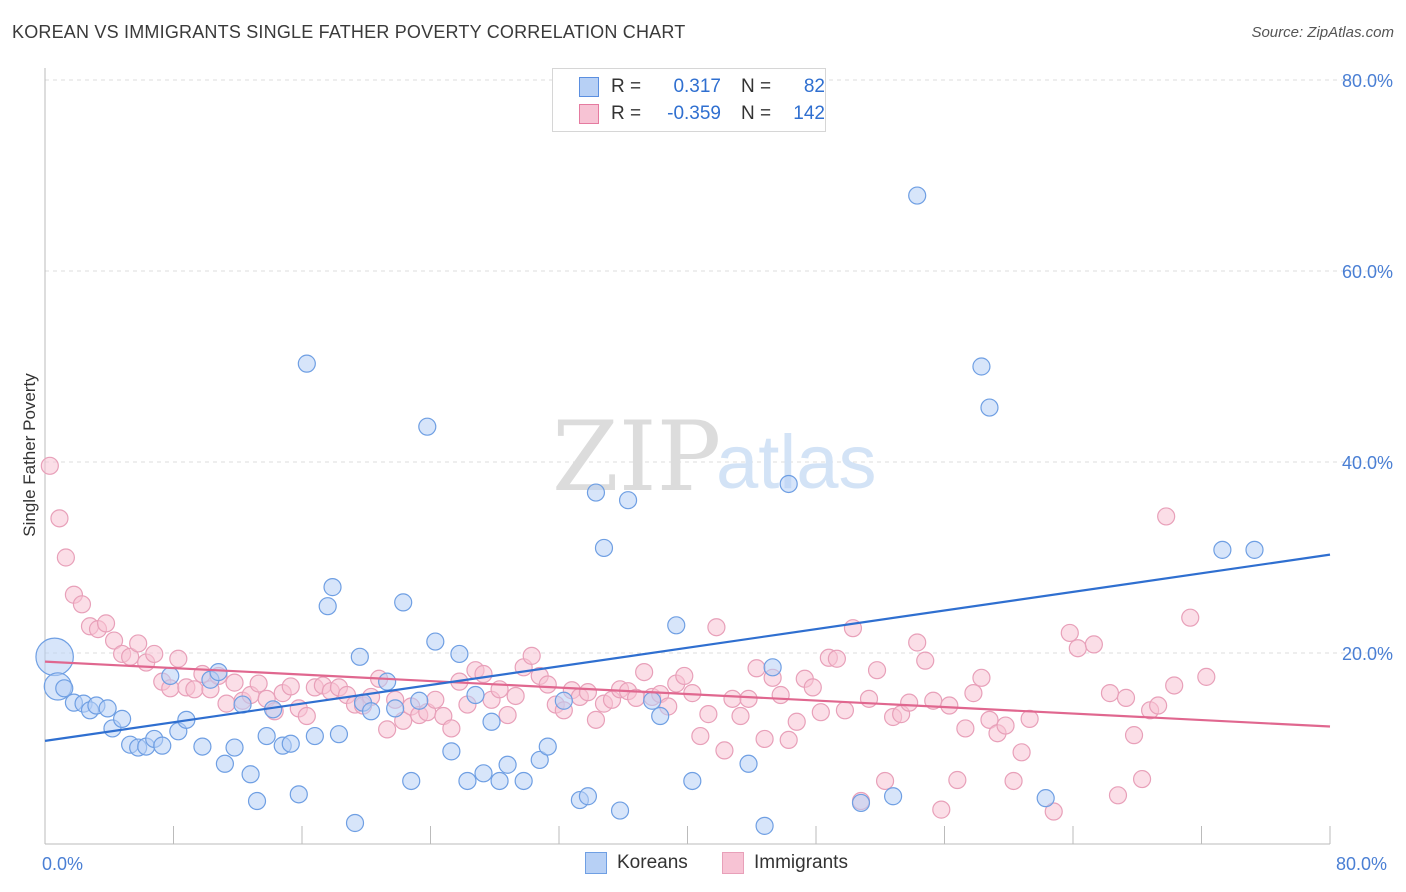 Image resolution: width=1406 pixels, height=892 pixels. Describe the element at coordinates (62, 864) in the screenshot. I see `x-tick-label-min: 0.0%` at that location.